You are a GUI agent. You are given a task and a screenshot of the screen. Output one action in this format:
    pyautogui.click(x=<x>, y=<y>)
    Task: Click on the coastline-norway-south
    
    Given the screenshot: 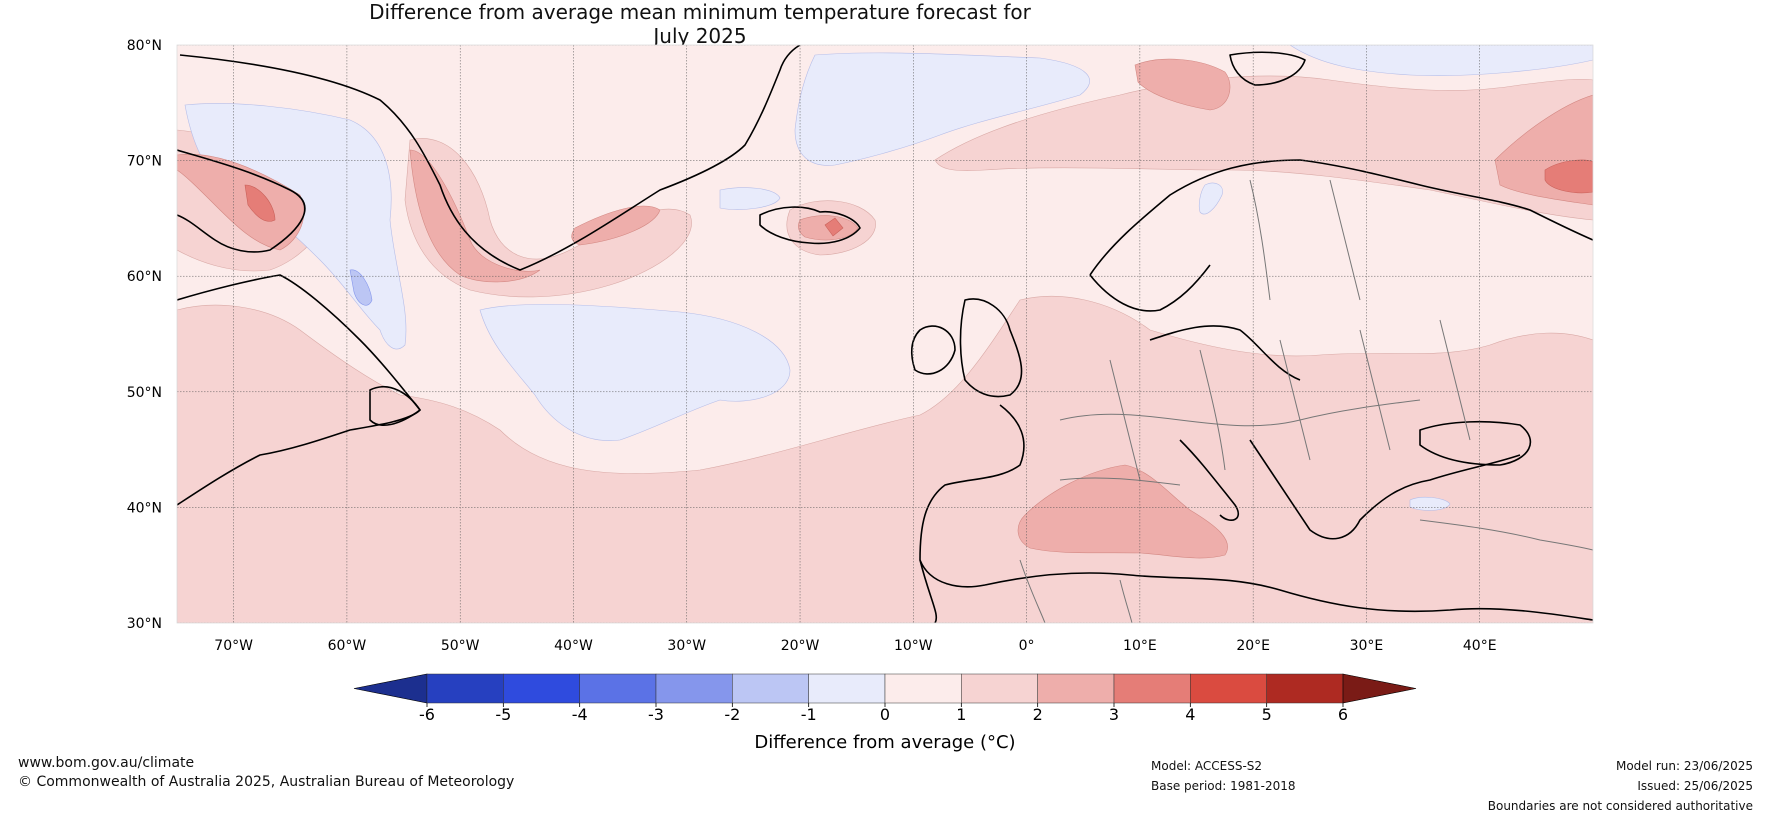 What is the action you would take?
    pyautogui.click(x=1150, y=288)
    